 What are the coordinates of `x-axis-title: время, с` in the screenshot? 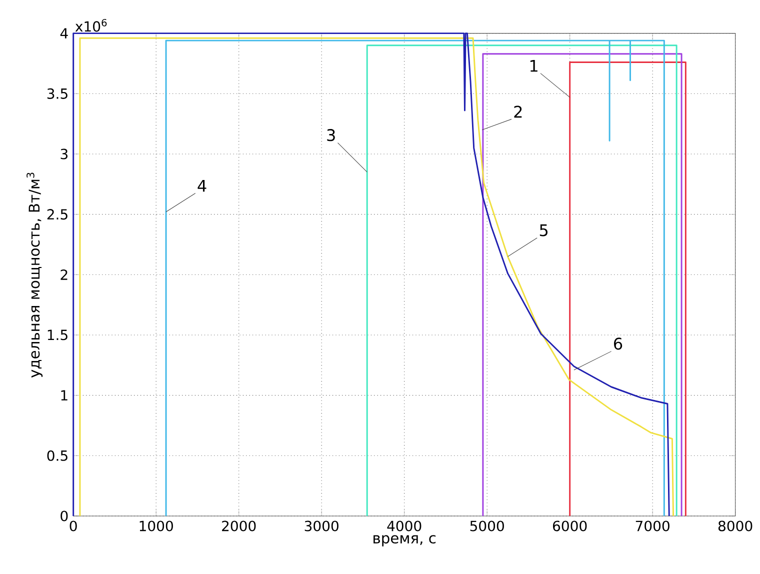 It's located at (405, 540).